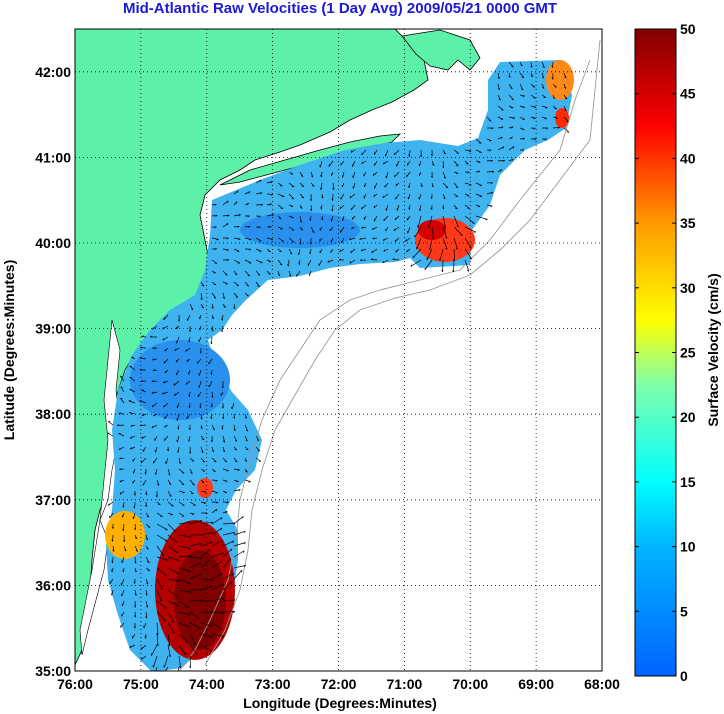  Describe the element at coordinates (310, 159) in the screenshot. I see `long-island` at that location.